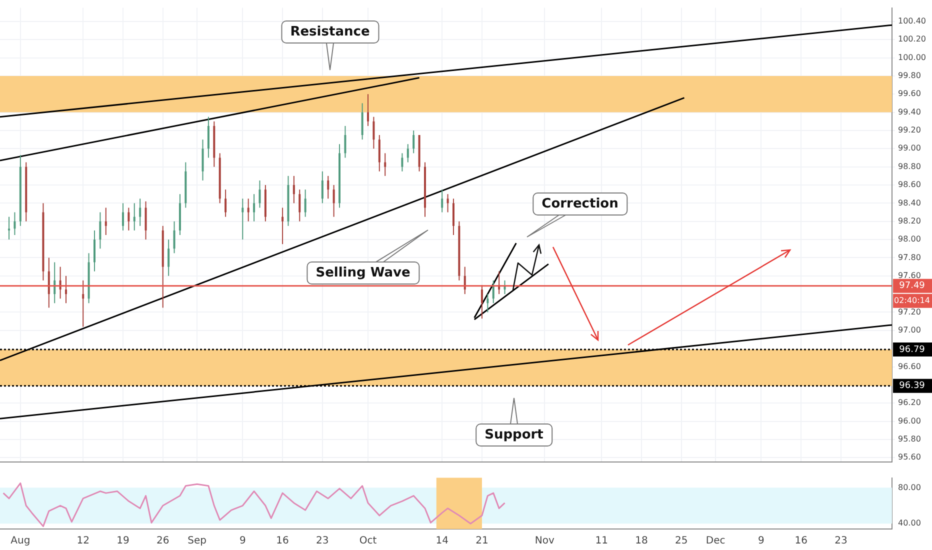 This screenshot has width=932, height=550. I want to click on x-tick-label: 14, so click(442, 541).